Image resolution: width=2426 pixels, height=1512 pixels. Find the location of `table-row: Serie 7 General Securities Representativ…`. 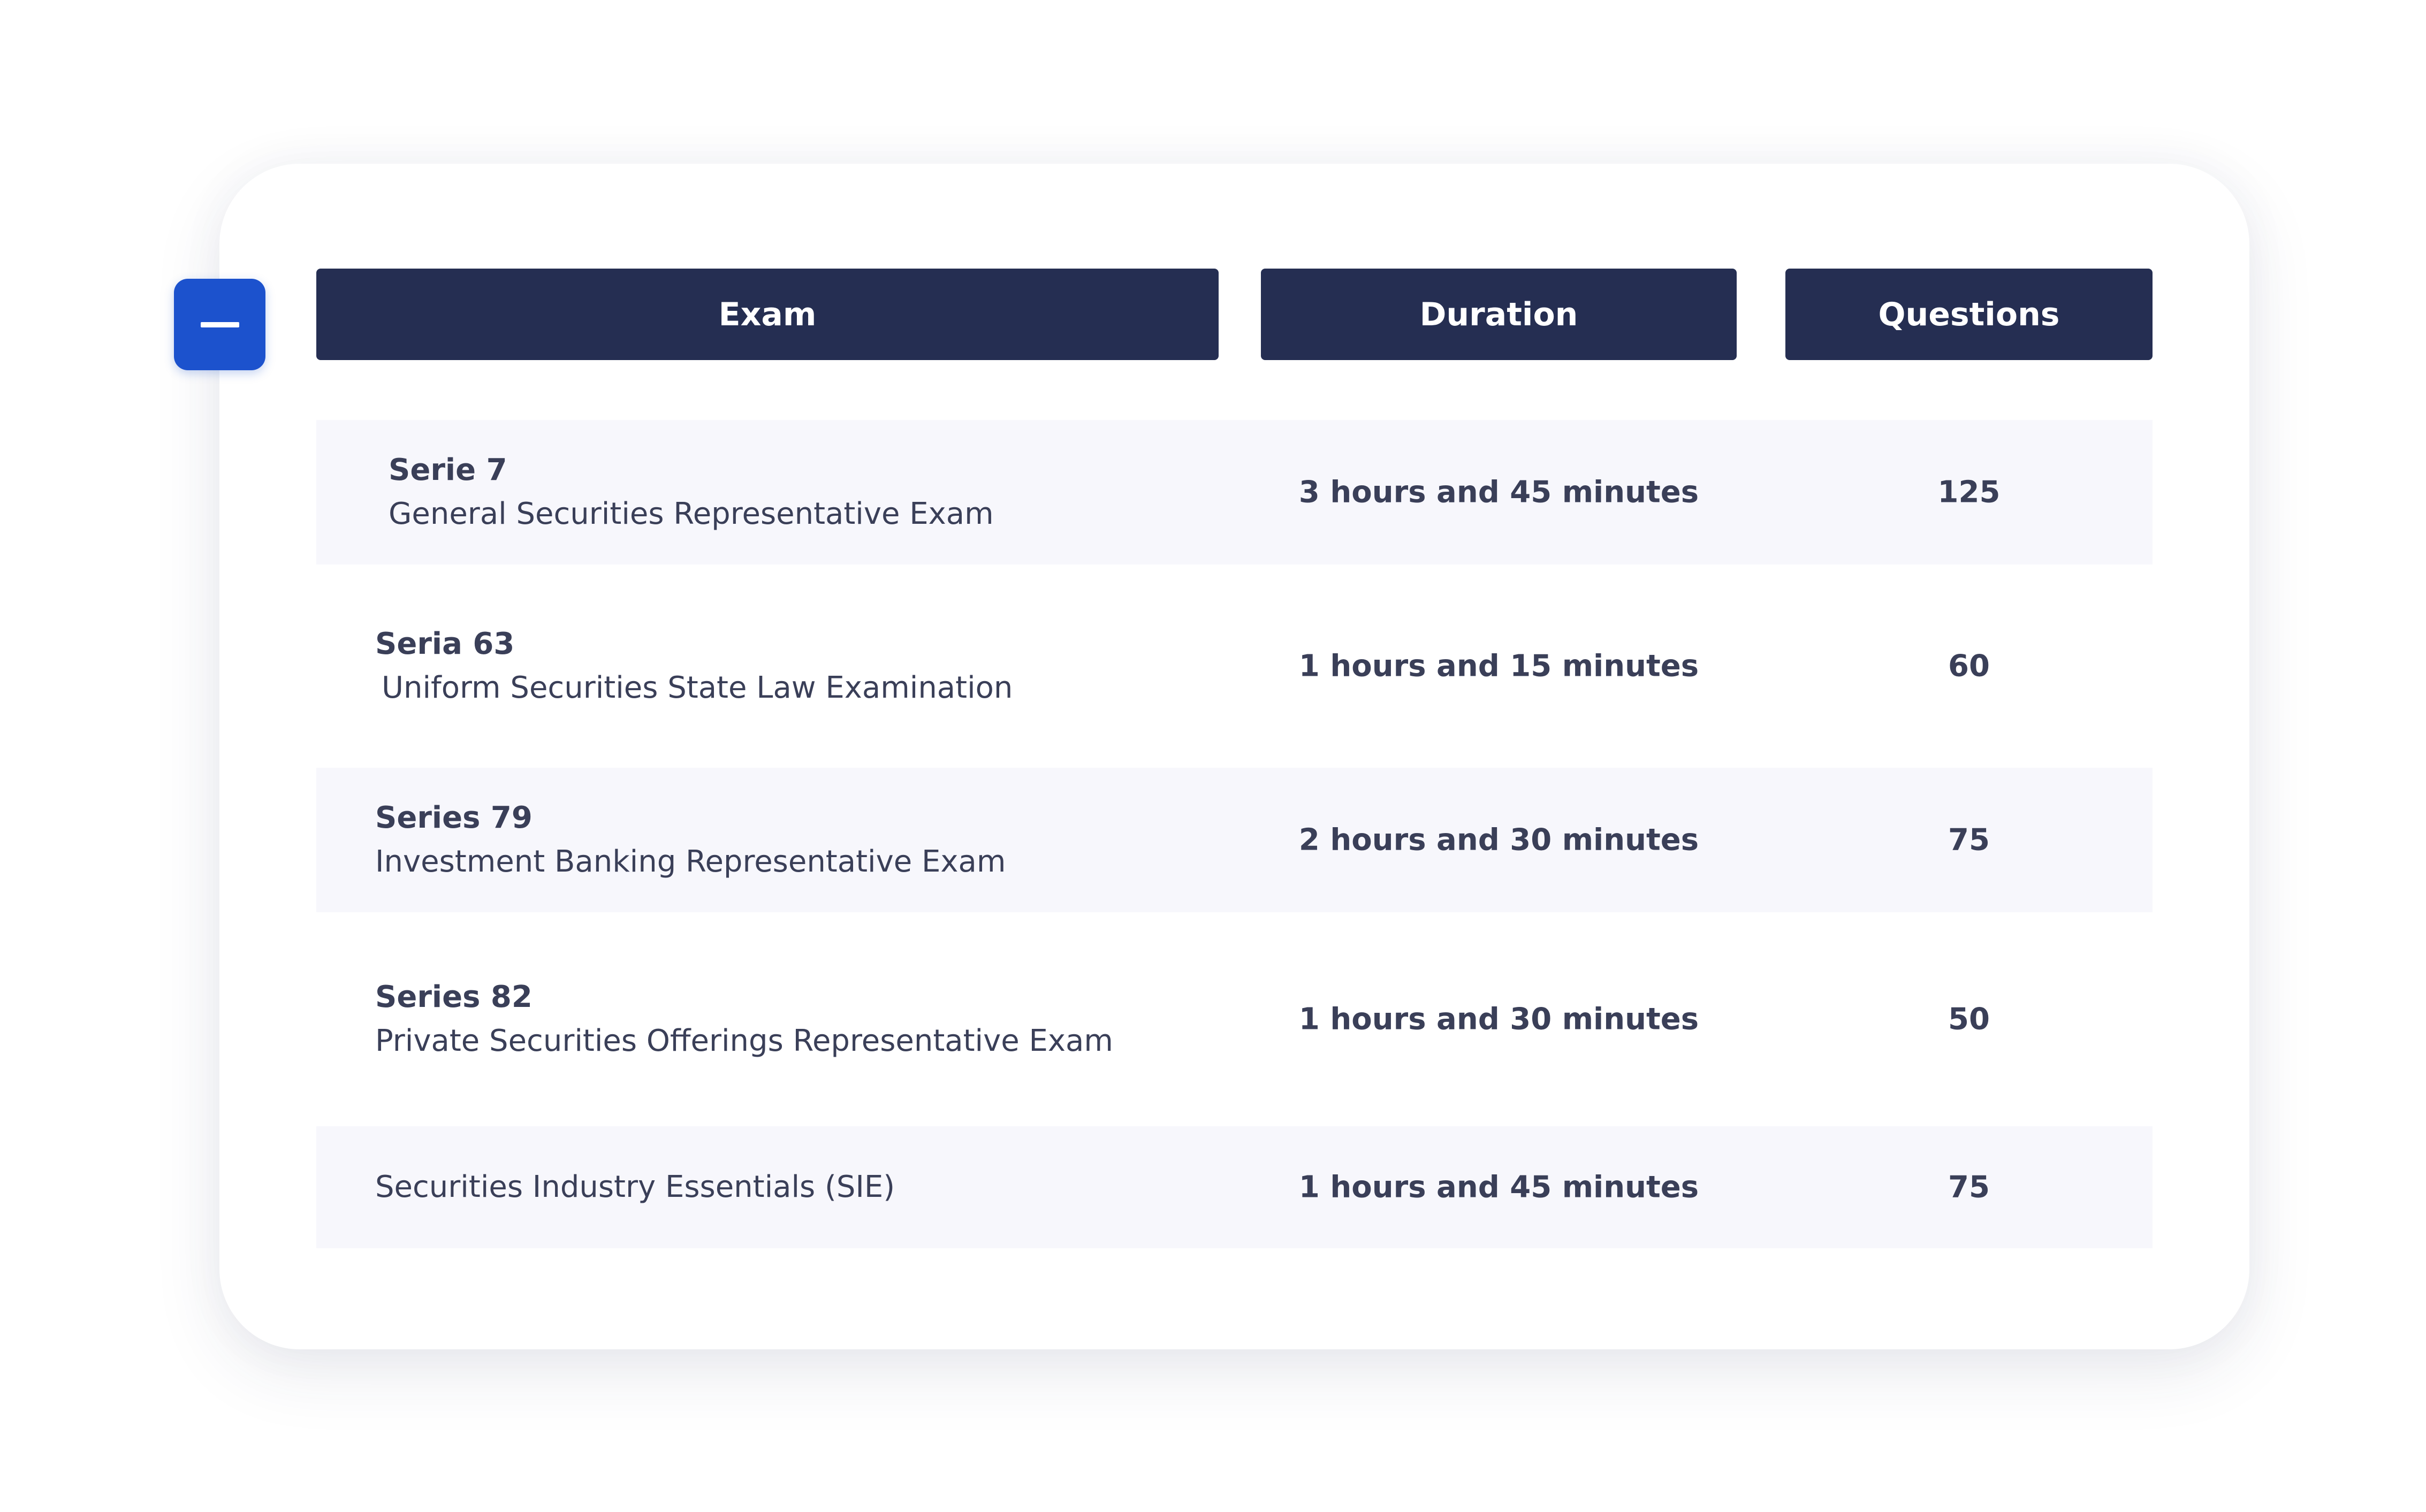

table-row: Serie 7 General Securities Representativ… is located at coordinates (1234, 492).